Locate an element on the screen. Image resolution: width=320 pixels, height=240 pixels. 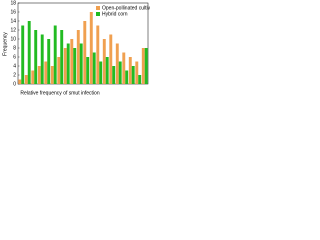
legend-label: Hybrid corn is located at coordinates (115, 14).